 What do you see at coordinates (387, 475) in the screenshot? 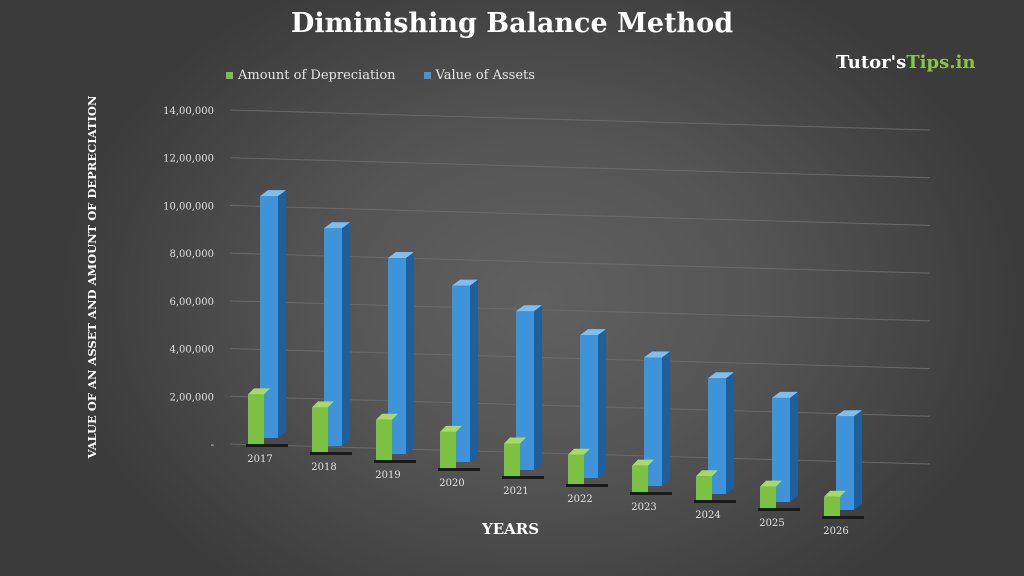
I see `x-tick-label: 2019` at bounding box center [387, 475].